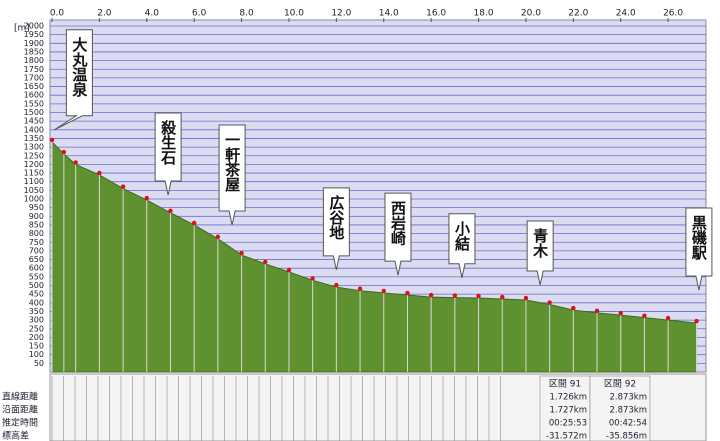  Describe the element at coordinates (36, 276) in the screenshot. I see `y-tick-label: 550` at that location.